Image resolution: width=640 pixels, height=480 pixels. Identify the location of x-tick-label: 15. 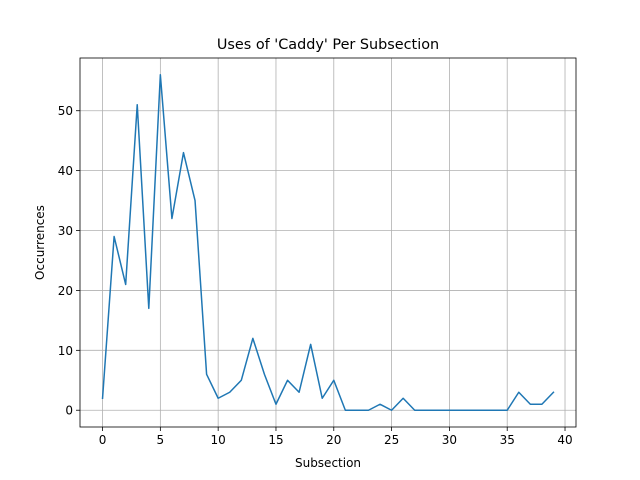
(275, 440).